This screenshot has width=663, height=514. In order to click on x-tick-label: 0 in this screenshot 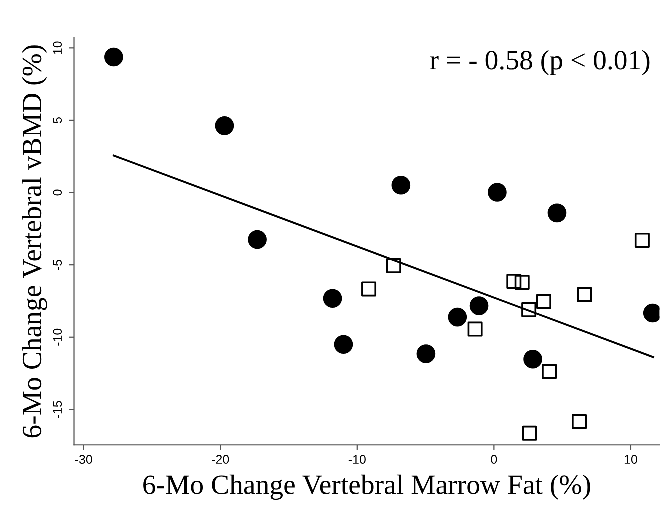, I will do `click(494, 459)`.